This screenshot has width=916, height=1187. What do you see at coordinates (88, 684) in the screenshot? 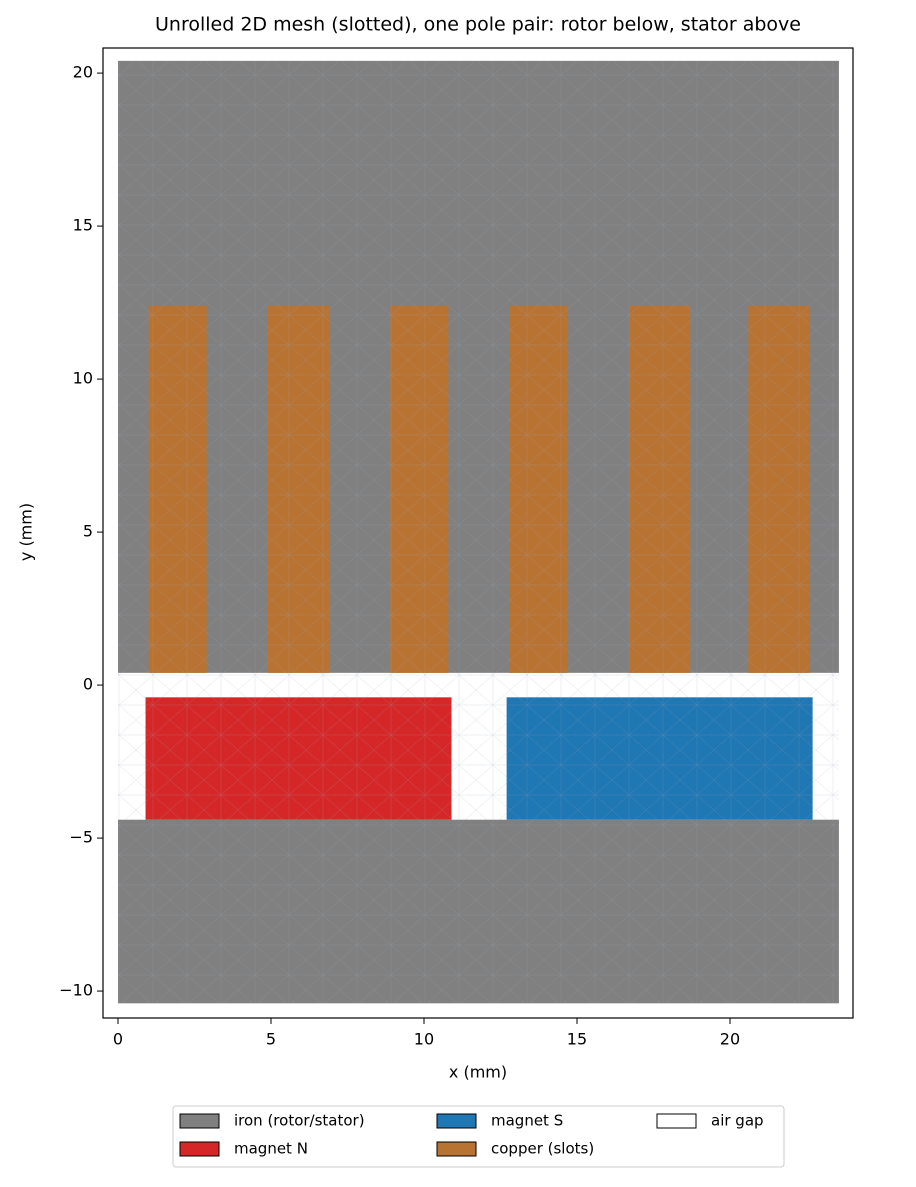
I see `y-tick-label: 0` at bounding box center [88, 684].